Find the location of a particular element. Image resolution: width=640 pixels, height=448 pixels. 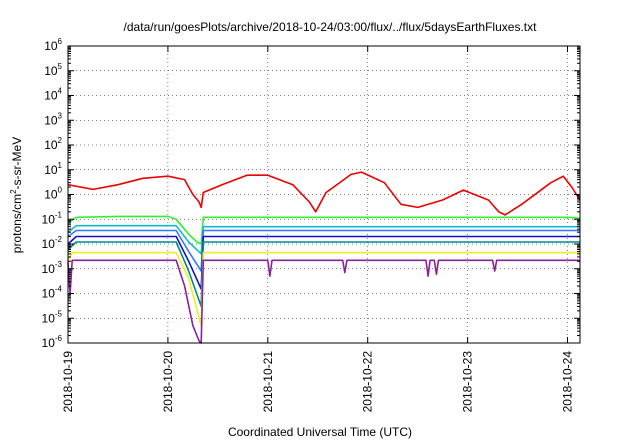

x-tick-label: 2018-10-23 is located at coordinates (468, 382).